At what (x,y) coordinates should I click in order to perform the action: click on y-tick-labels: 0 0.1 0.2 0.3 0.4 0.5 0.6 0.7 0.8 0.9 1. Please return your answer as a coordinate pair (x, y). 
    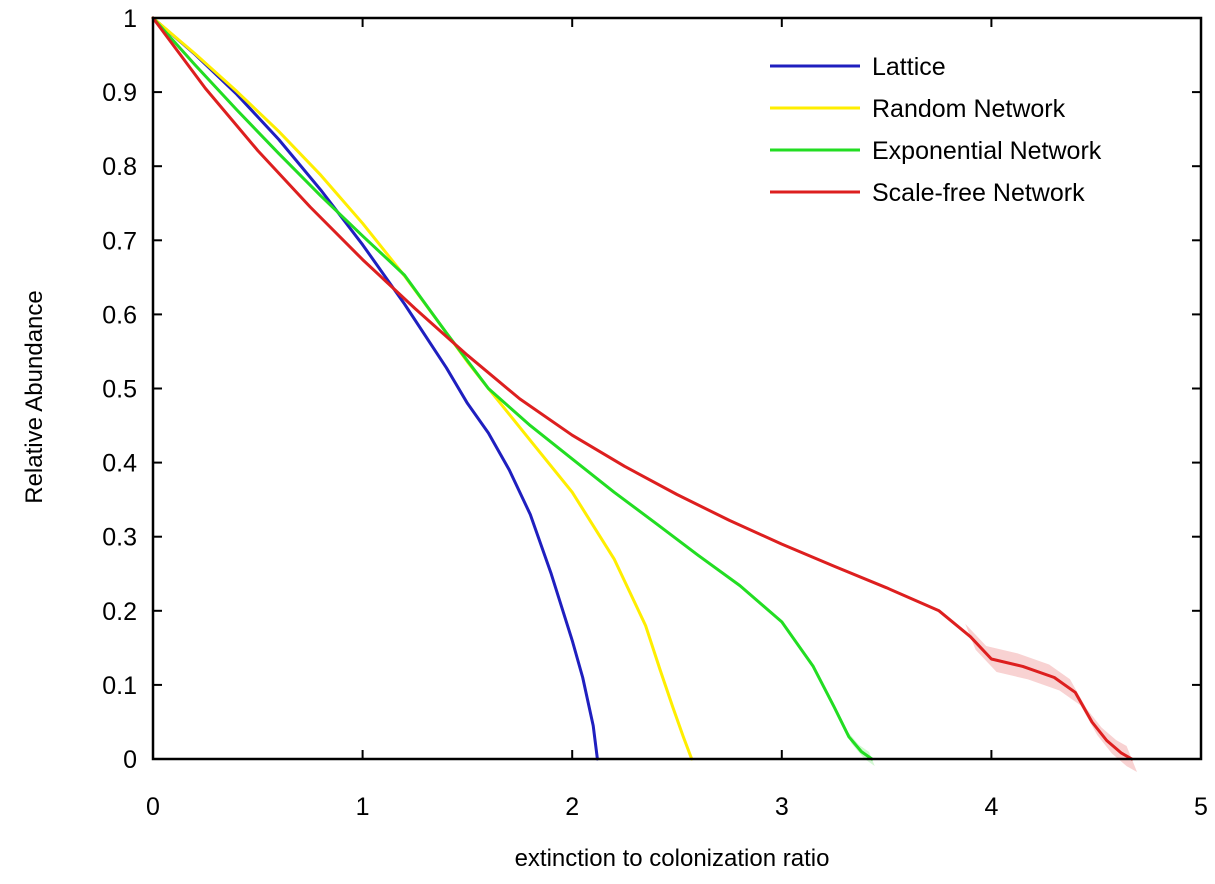
    Looking at the image, I should click on (119, 389).